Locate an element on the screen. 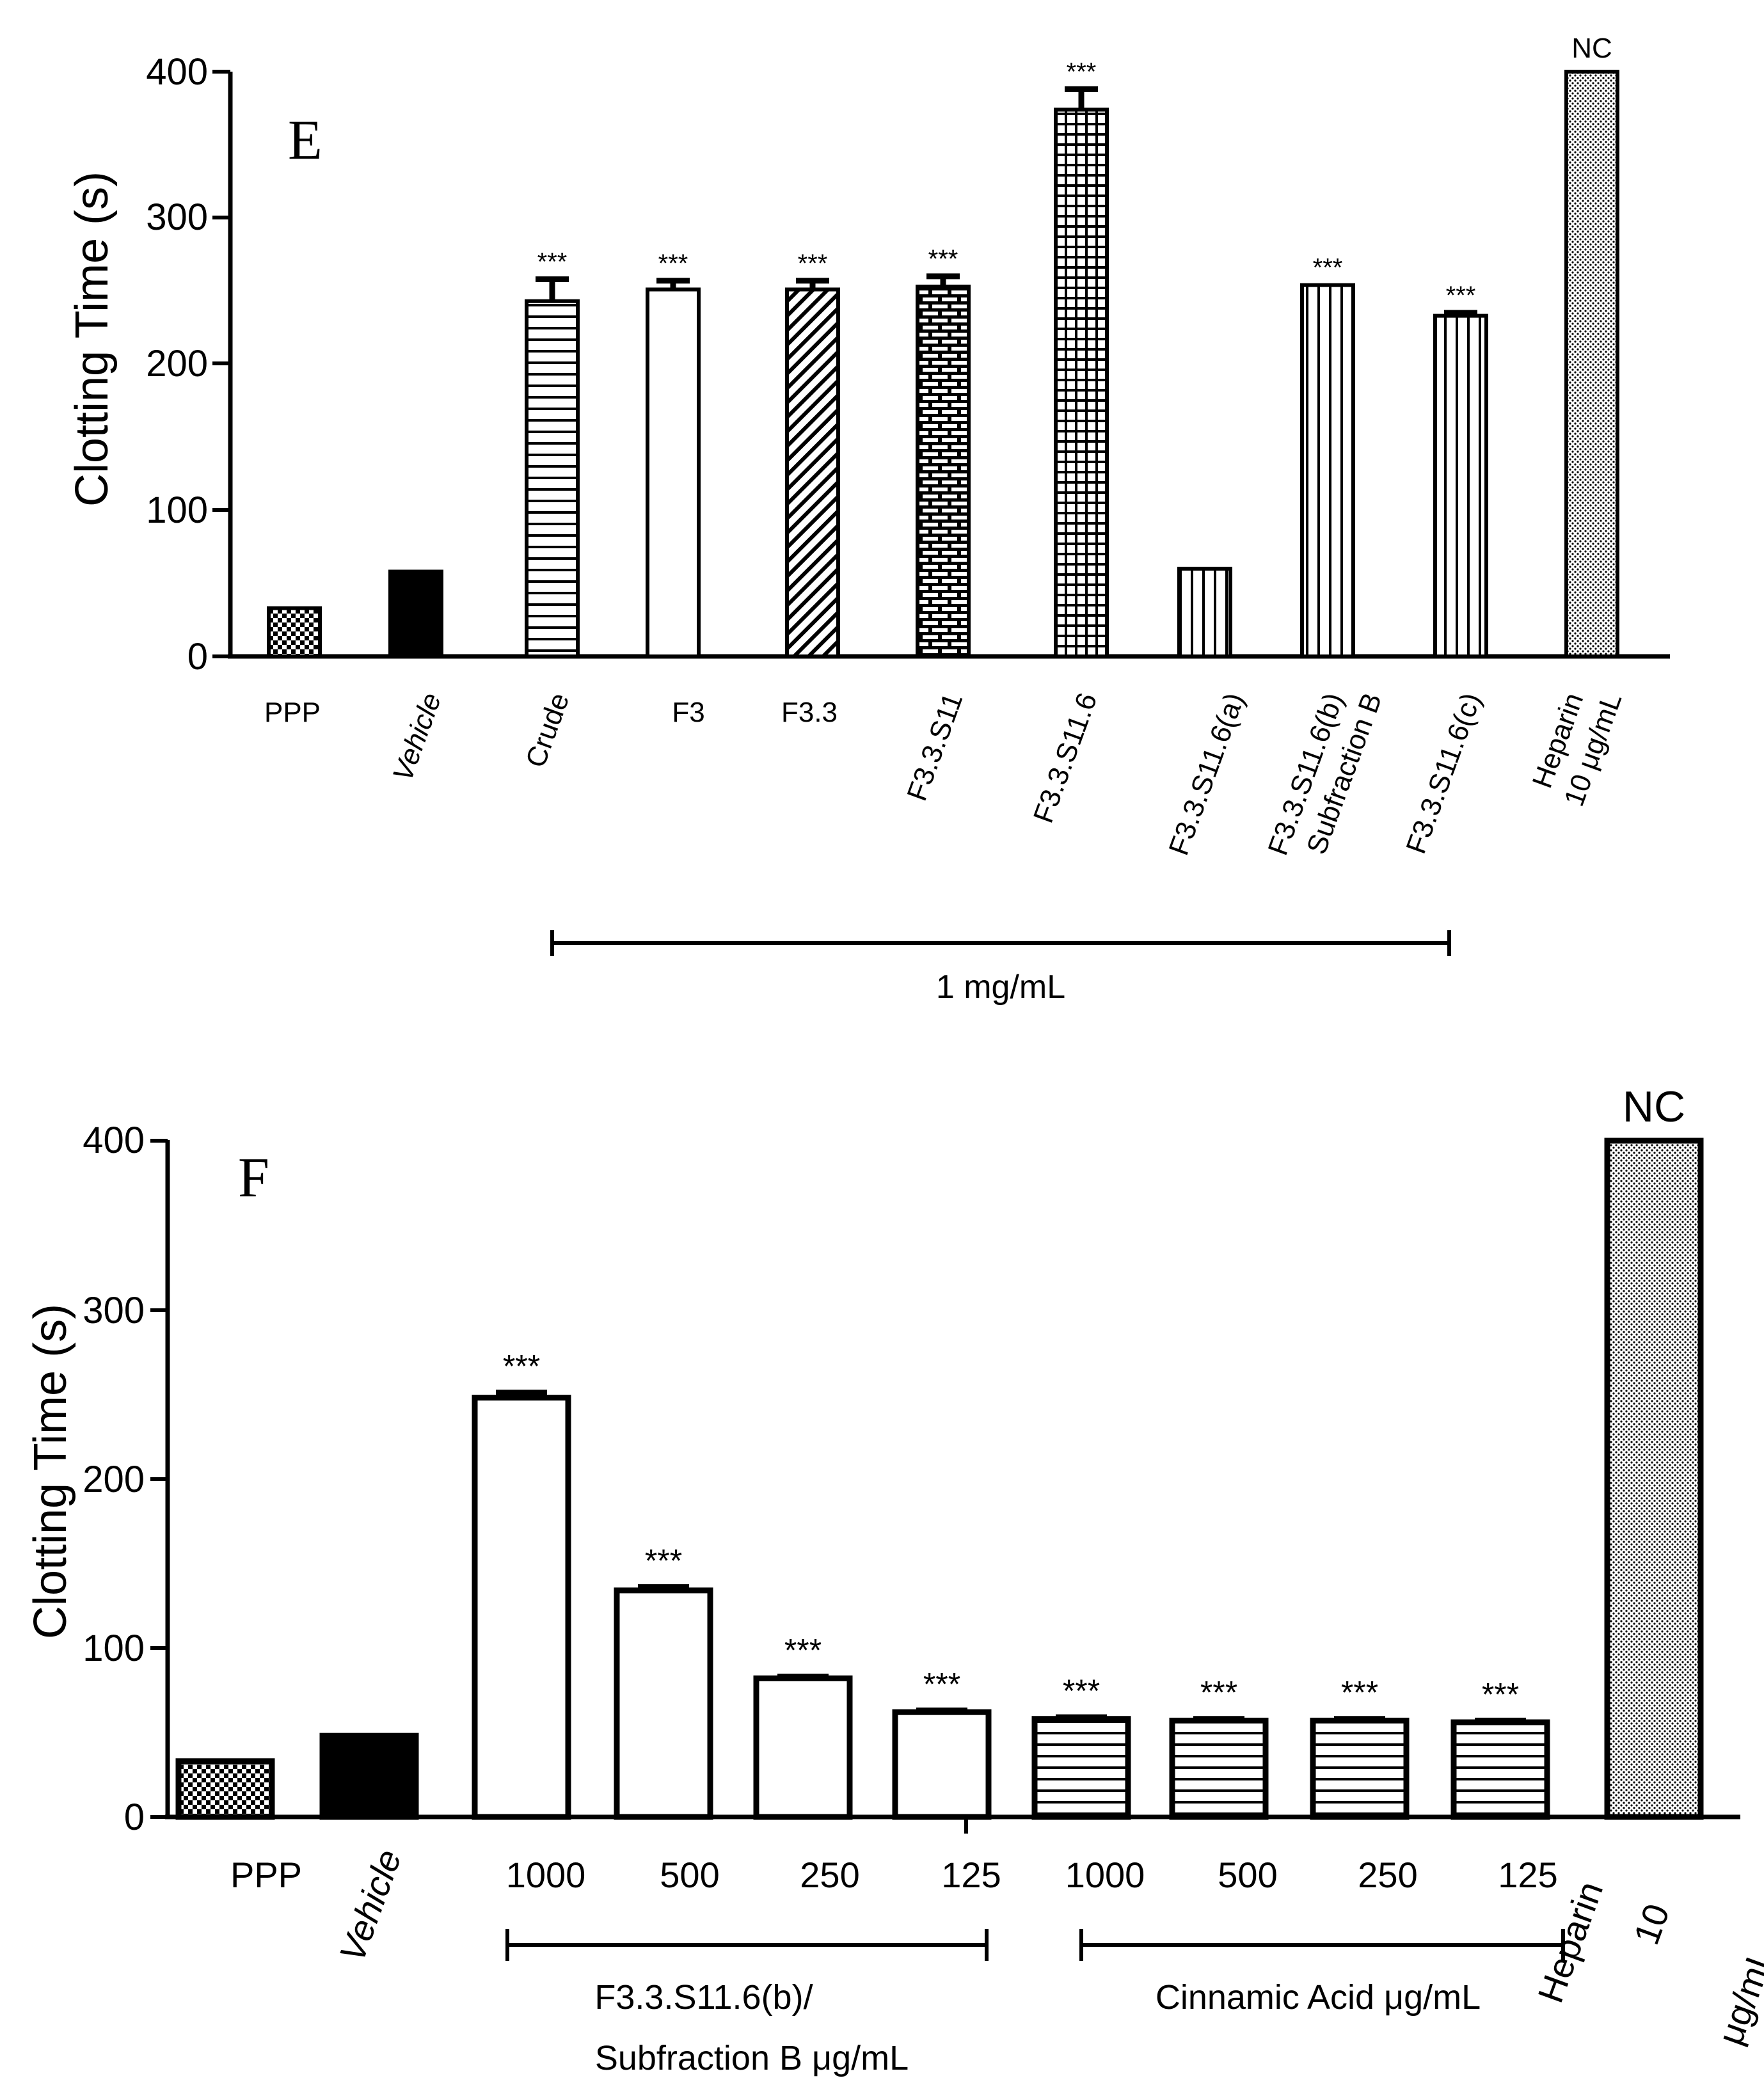 This screenshot has width=1764, height=2085. y-axis-label-f: Clotting Time (s) is located at coordinates (50, 1471).